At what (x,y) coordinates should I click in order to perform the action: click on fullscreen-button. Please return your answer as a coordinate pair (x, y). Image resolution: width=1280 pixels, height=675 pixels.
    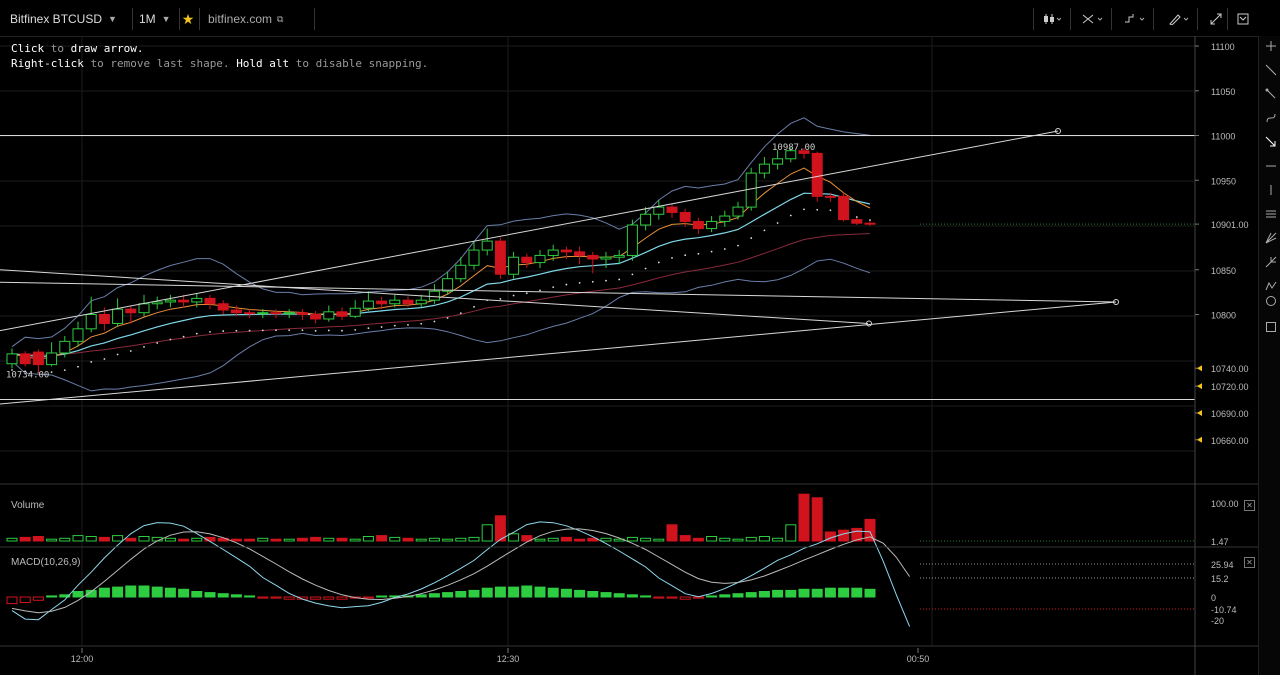
    Looking at the image, I should click on (1216, 19).